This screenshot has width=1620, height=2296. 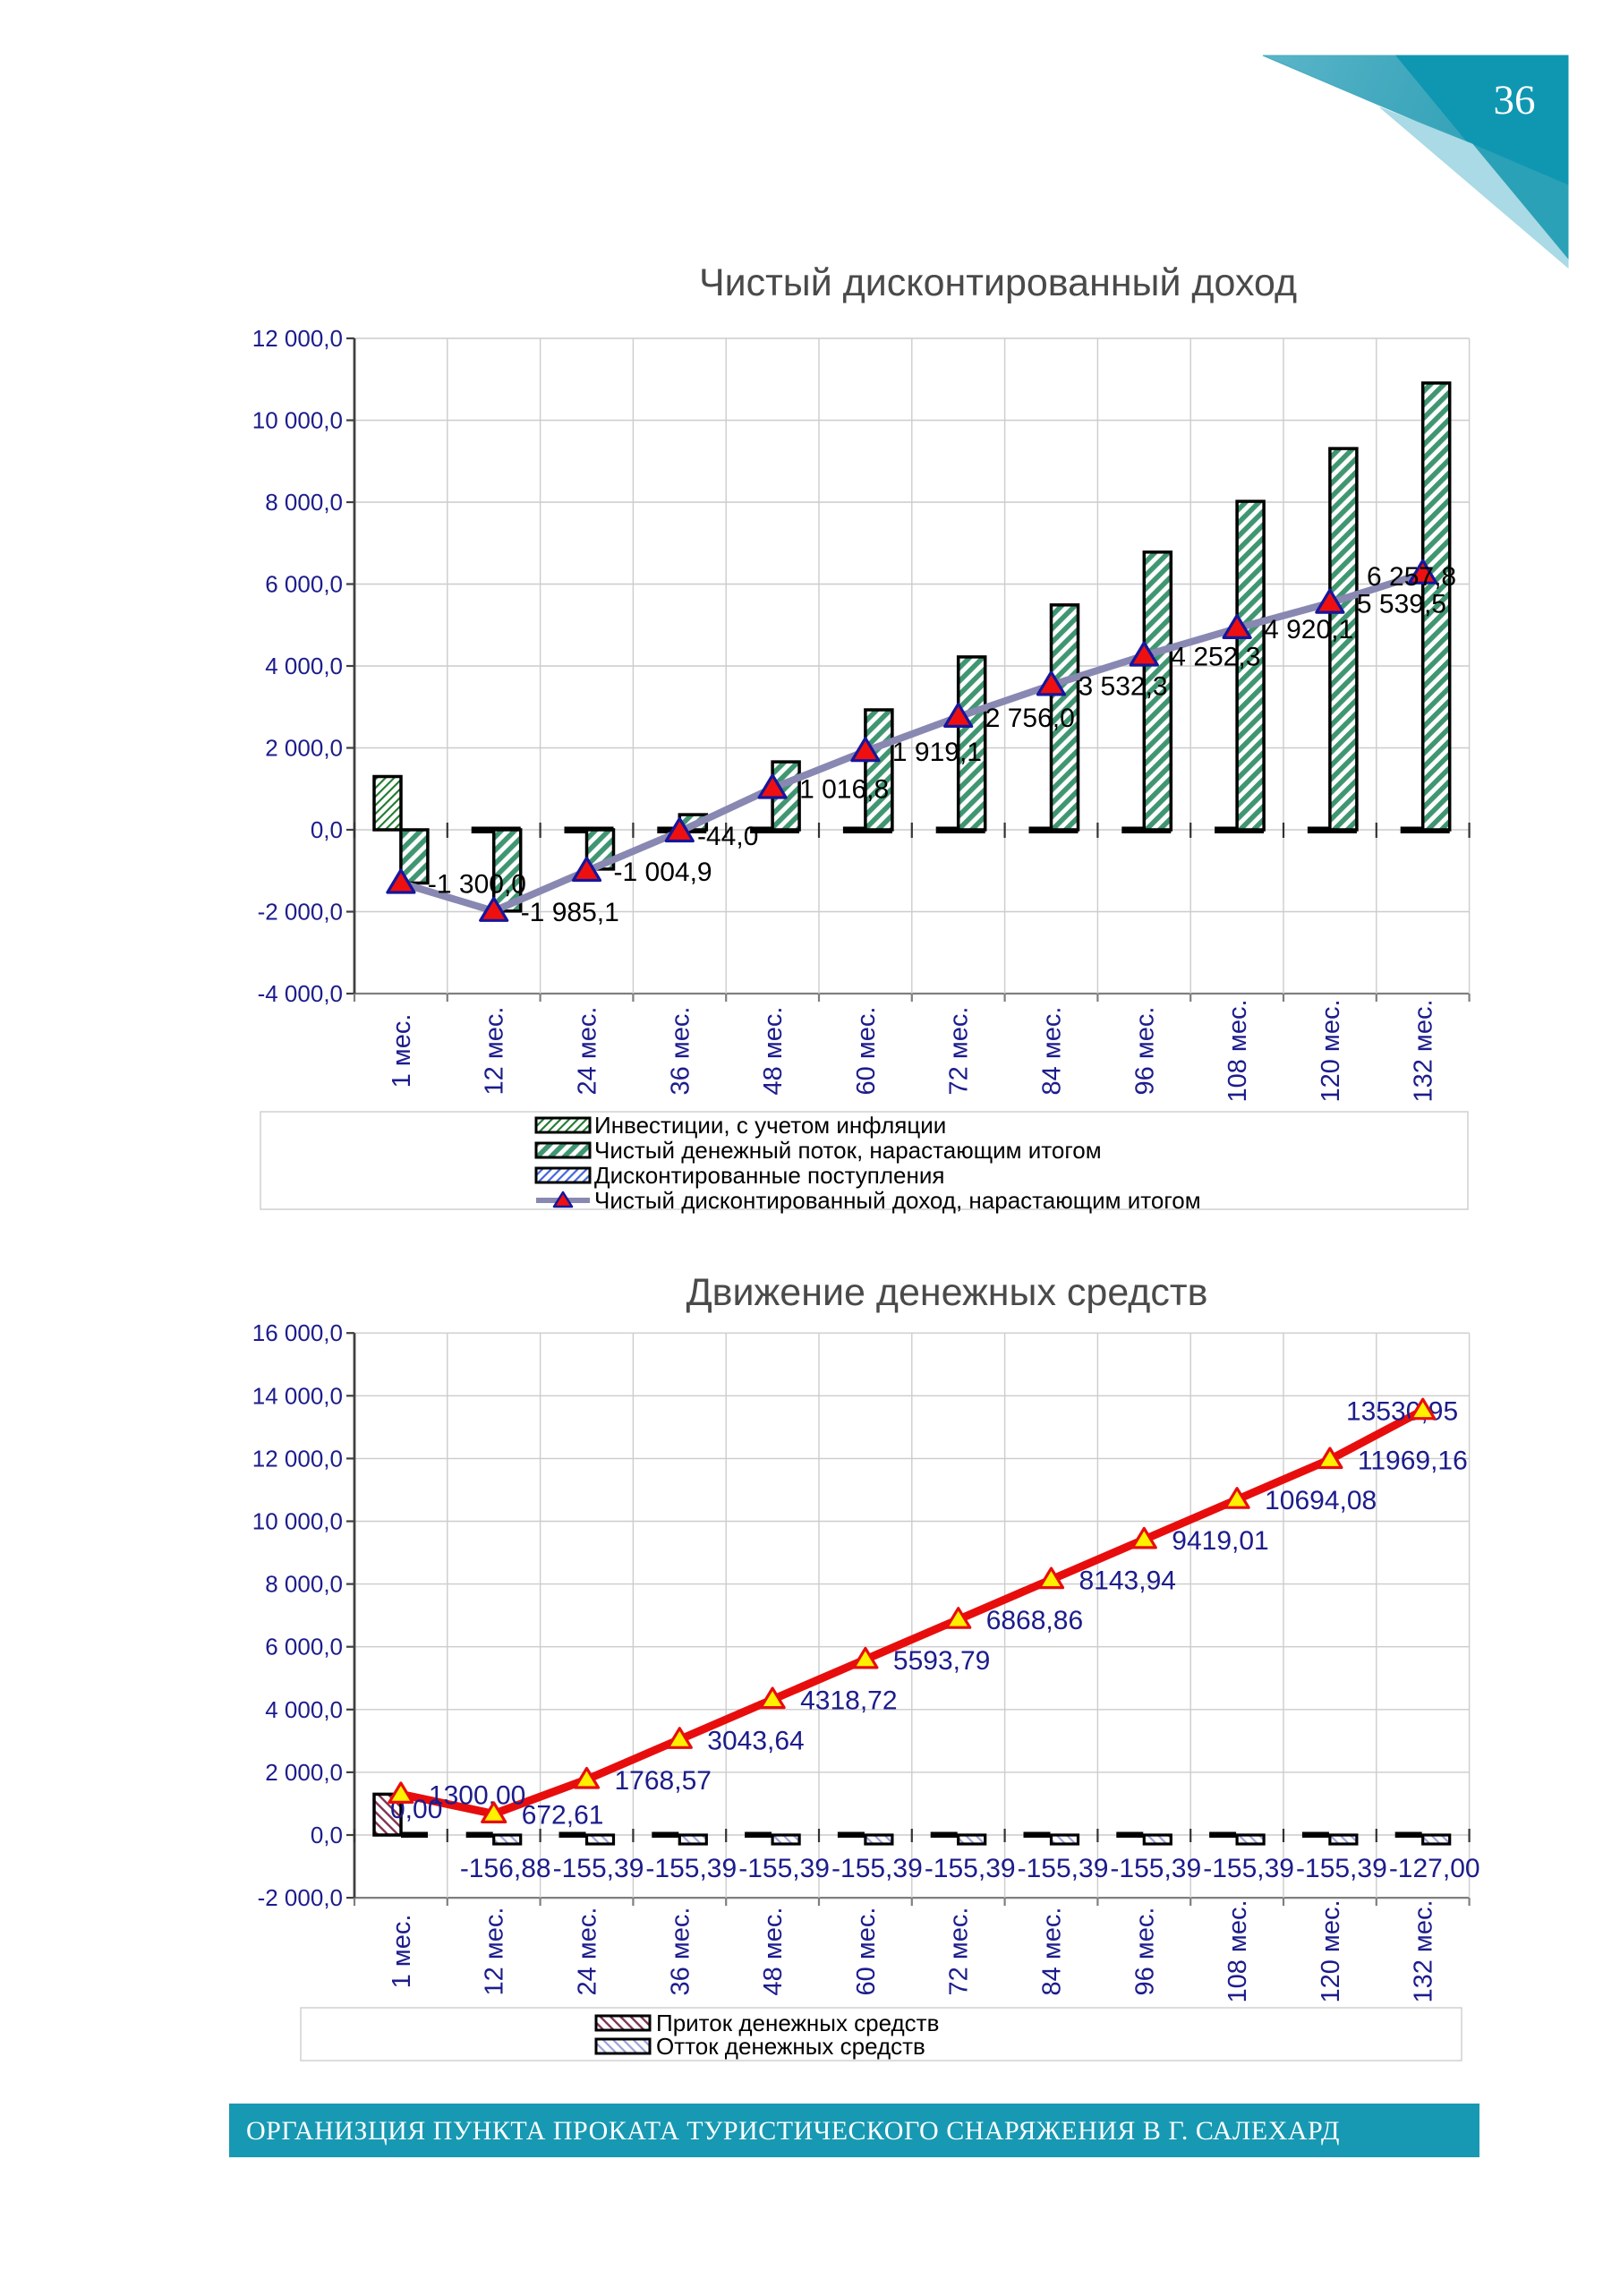 What do you see at coordinates (1309, 629) in the screenshot?
I see `svg-text: 4 920,1` at bounding box center [1309, 629].